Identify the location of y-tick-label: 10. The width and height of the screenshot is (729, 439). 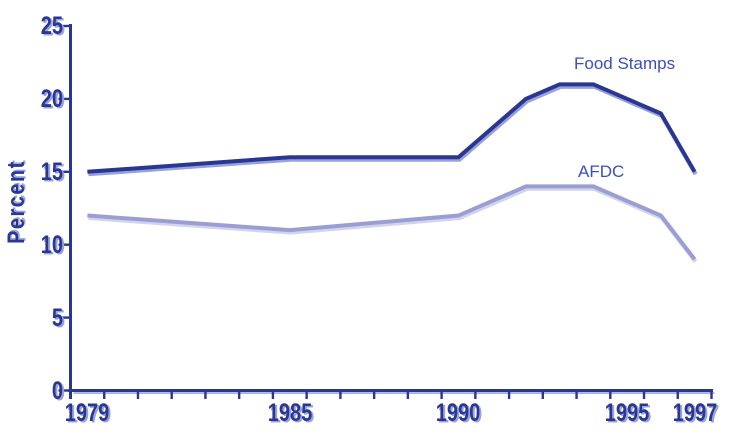
(51, 244).